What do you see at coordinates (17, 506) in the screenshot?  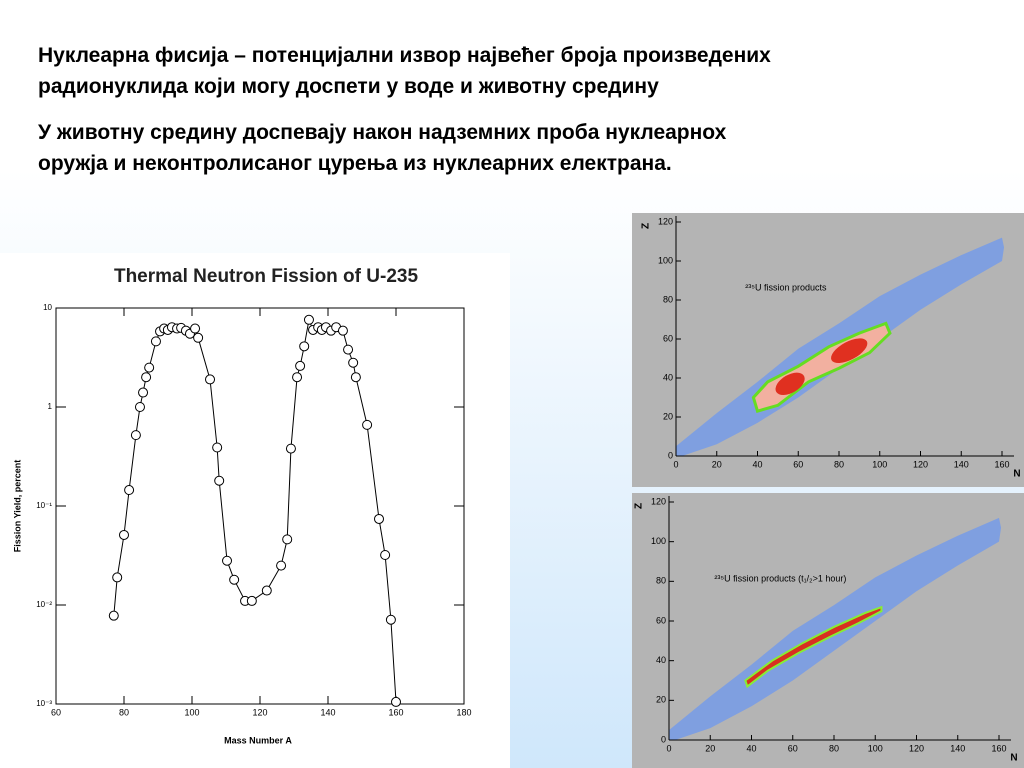 I see `y-axis-label: Fission Yield, percent` at bounding box center [17, 506].